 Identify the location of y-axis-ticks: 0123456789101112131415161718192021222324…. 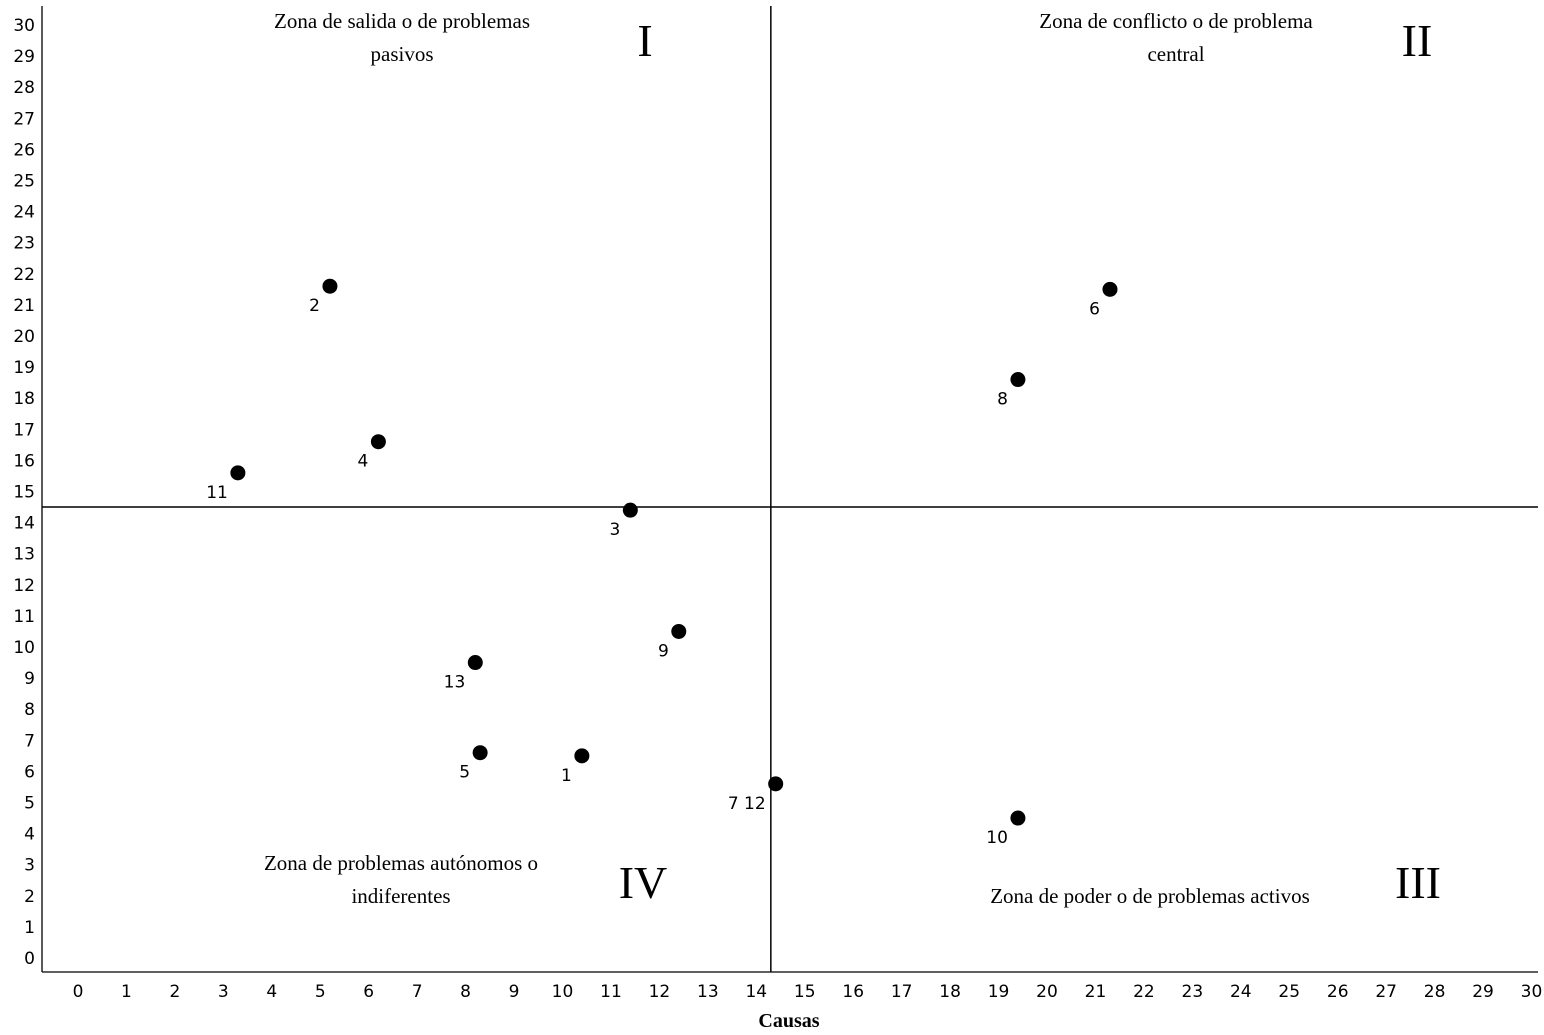
(24, 492).